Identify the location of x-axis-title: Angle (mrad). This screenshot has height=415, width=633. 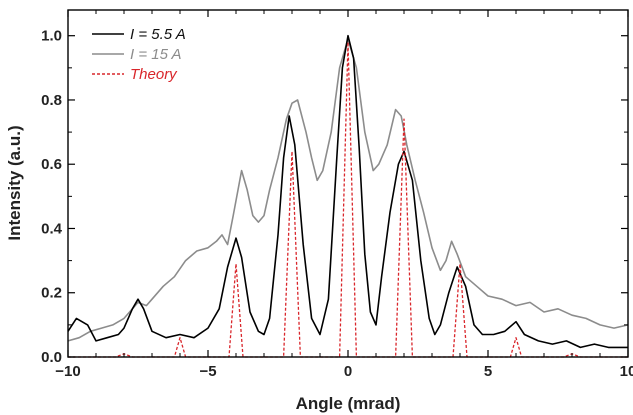
(348, 403).